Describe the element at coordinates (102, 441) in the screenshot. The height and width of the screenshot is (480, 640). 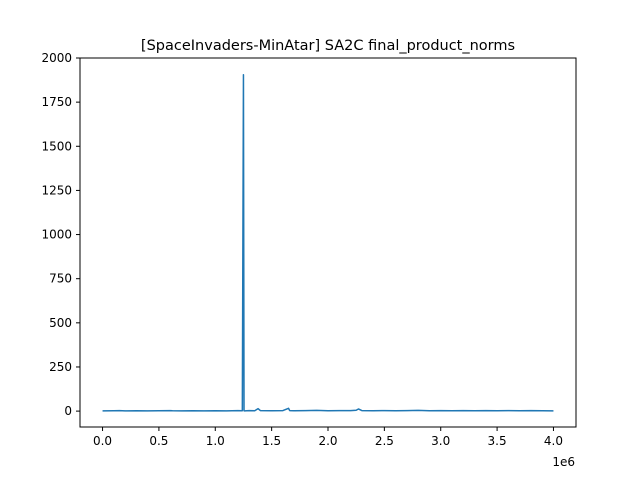
I see `x-tick-label: 0.0` at that location.